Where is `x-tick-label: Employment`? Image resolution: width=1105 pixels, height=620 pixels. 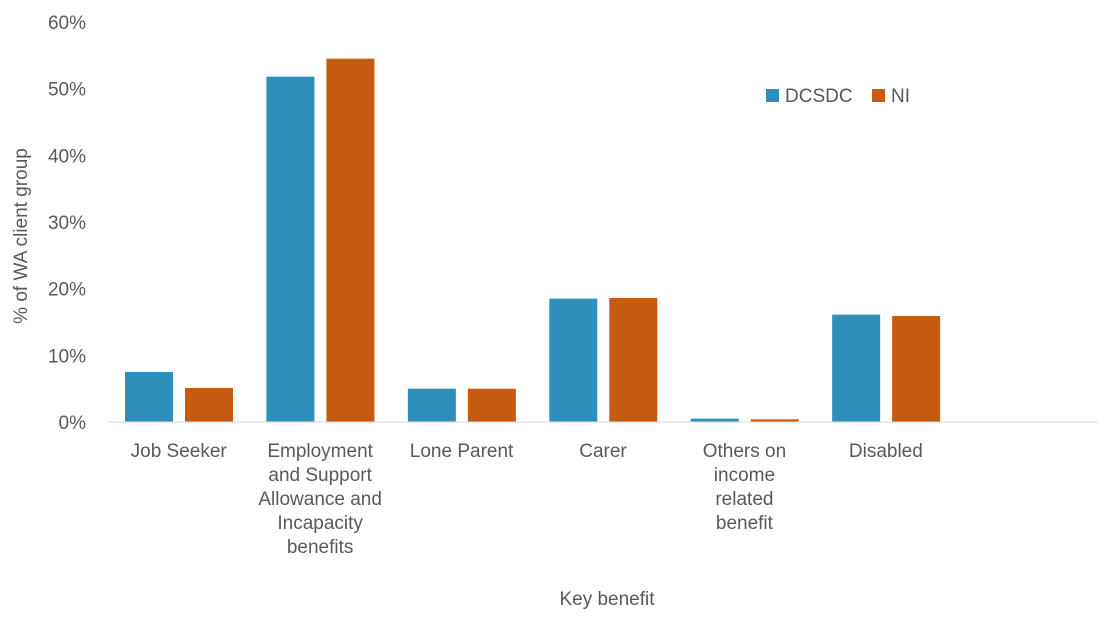 x-tick-label: Employment is located at coordinates (320, 451).